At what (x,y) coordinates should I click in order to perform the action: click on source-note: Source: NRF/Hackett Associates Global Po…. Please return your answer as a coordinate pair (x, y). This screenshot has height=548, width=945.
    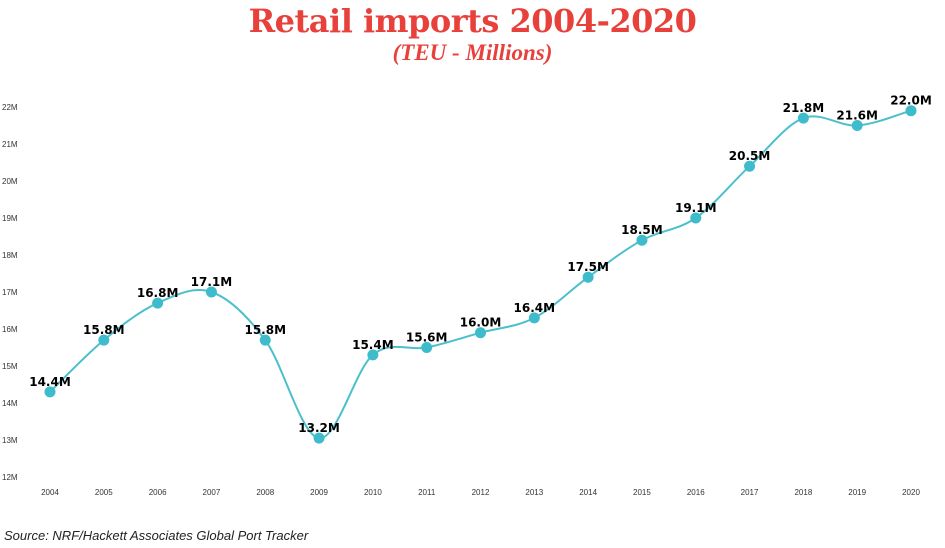
    Looking at the image, I should click on (156, 535).